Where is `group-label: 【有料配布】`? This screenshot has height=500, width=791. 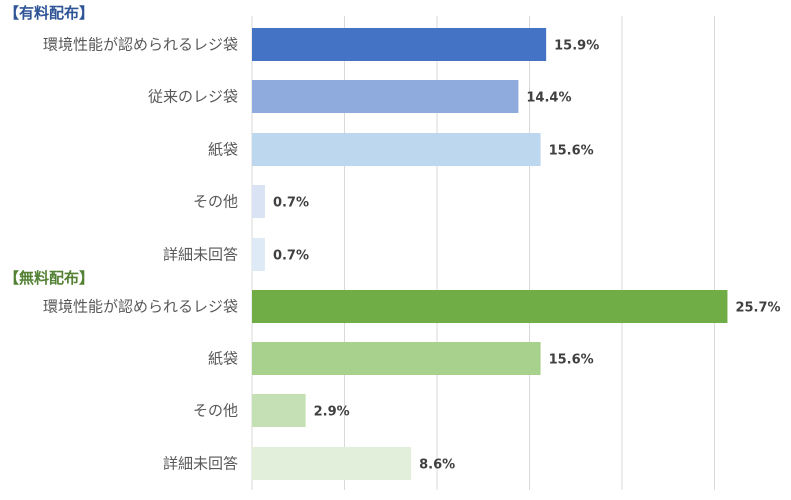
group-label: 【有料配布】 is located at coordinates (49, 13).